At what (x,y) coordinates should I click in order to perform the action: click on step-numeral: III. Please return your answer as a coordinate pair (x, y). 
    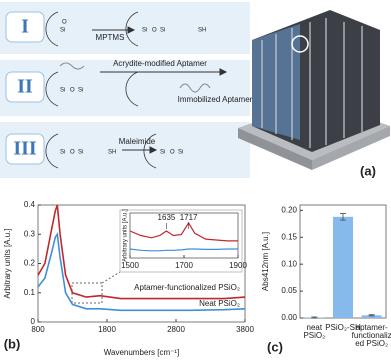
    Looking at the image, I should click on (25, 149).